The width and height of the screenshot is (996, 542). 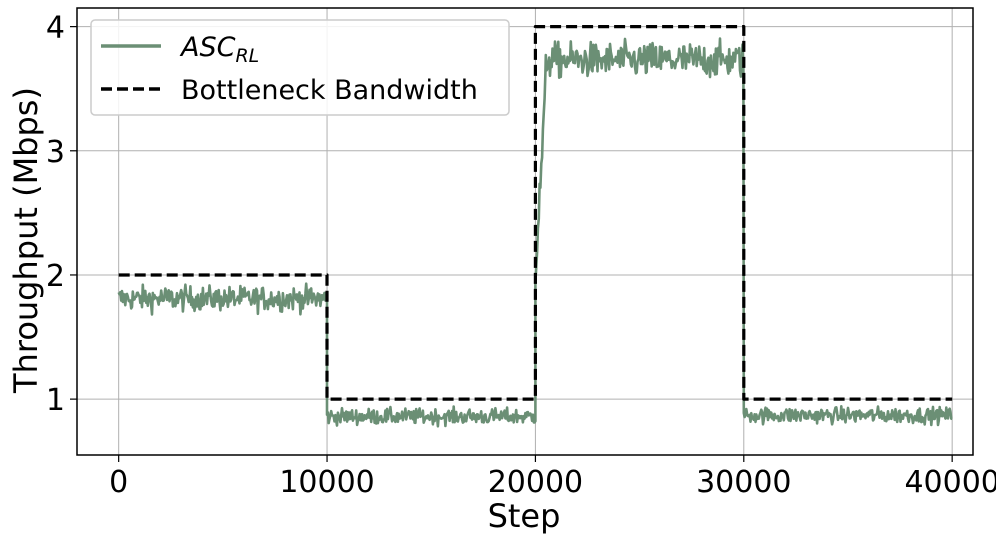 I want to click on y-tick-label: 1, so click(x=55, y=400).